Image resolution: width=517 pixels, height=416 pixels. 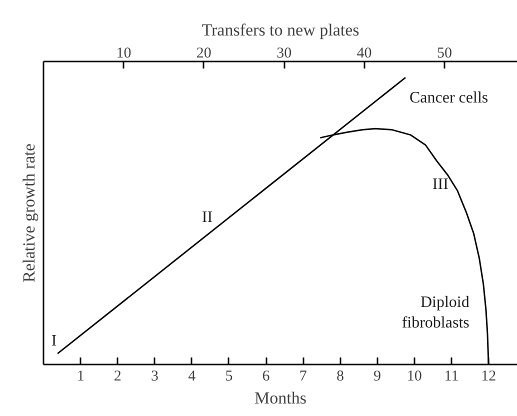 I want to click on x2-tick-label: 50, so click(x=444, y=54).